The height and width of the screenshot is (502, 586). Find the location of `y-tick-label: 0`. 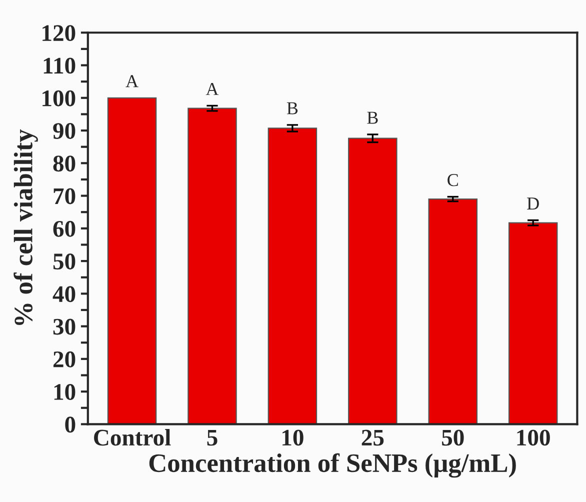

y-tick-label: 0 is located at coordinates (70, 424).